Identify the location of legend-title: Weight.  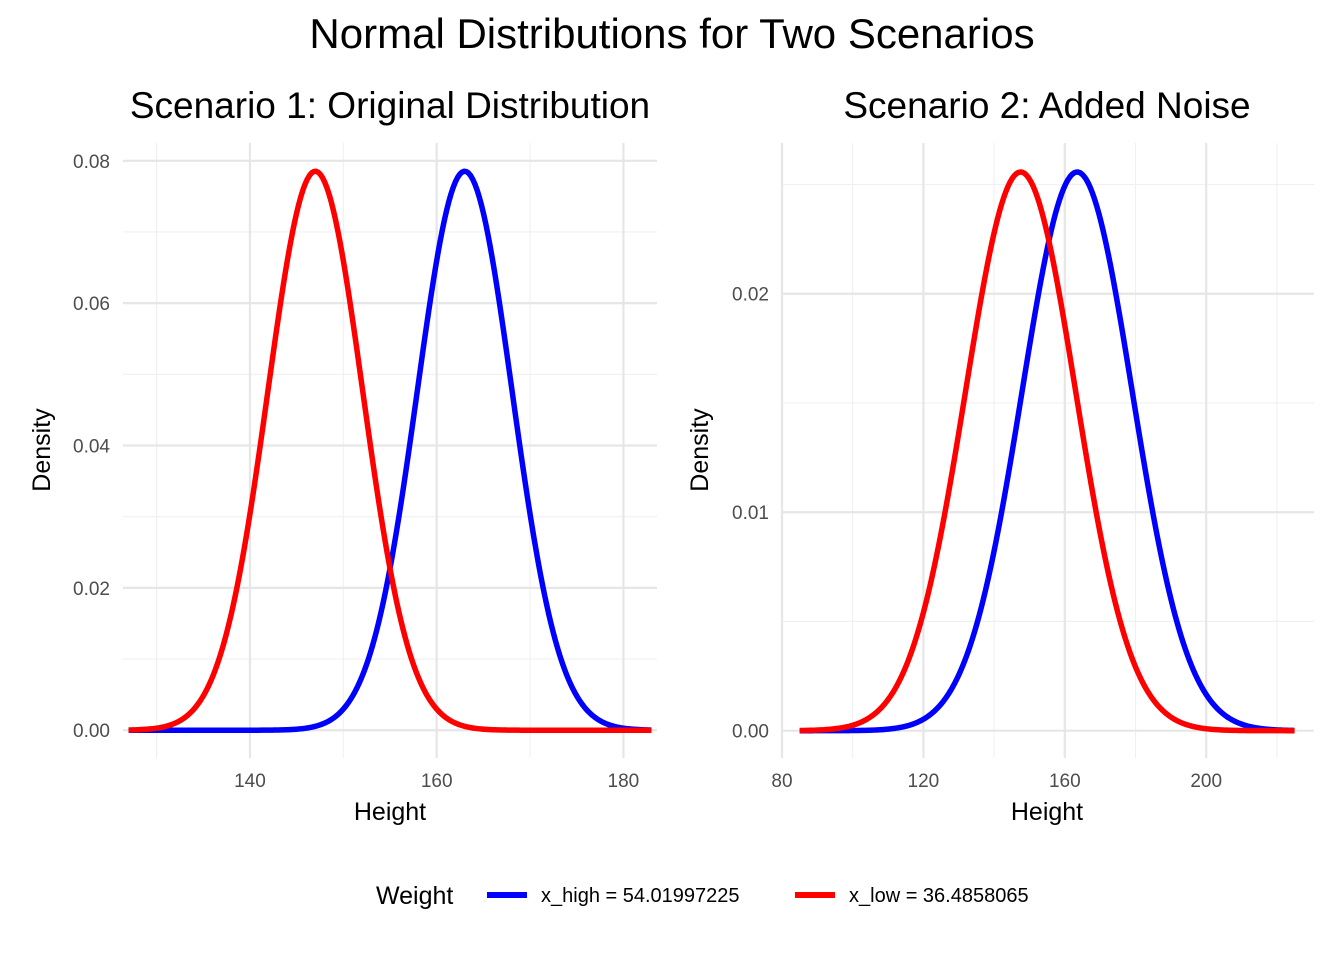
(414, 896).